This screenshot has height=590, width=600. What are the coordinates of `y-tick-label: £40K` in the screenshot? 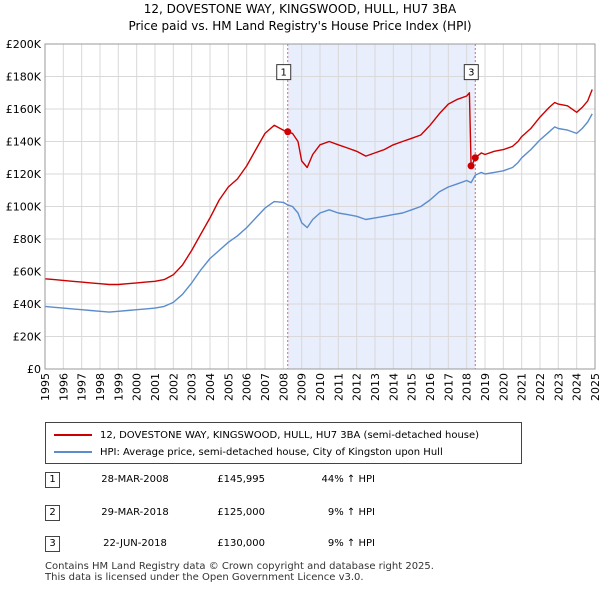 It's located at (27, 304).